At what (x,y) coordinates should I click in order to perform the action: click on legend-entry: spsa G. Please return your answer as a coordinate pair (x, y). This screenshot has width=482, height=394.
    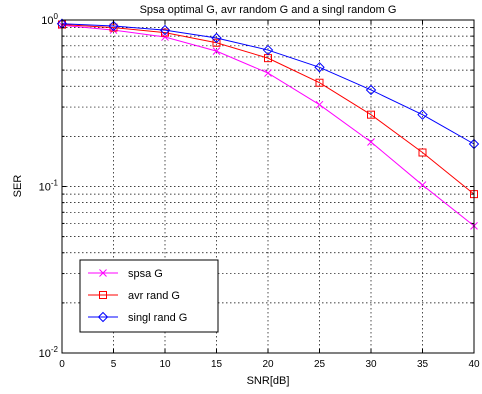
    Looking at the image, I should click on (125, 274).